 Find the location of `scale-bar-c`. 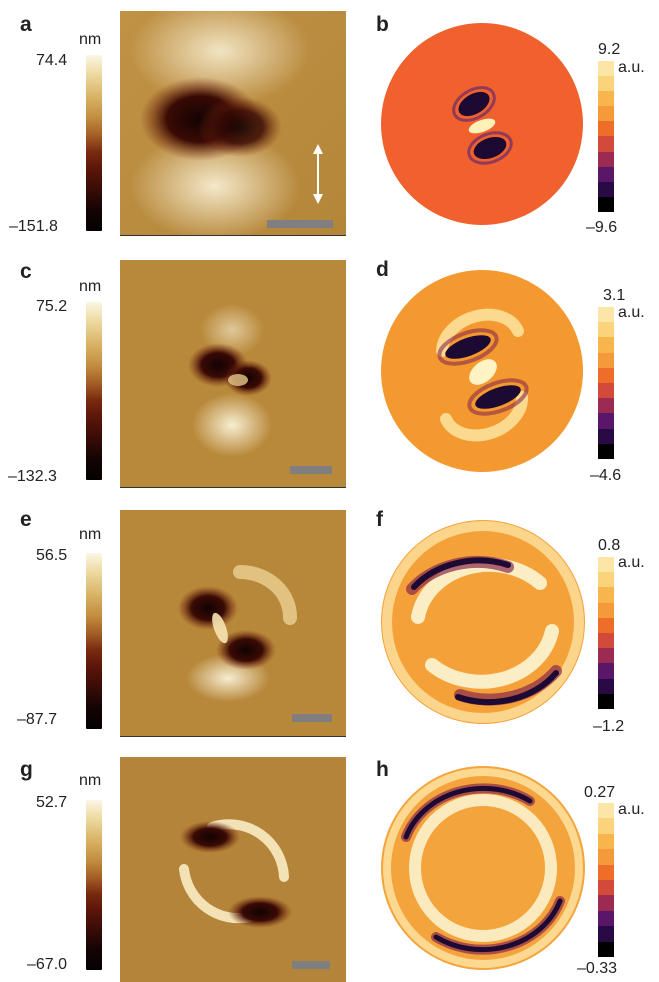

scale-bar-c is located at coordinates (311, 470).